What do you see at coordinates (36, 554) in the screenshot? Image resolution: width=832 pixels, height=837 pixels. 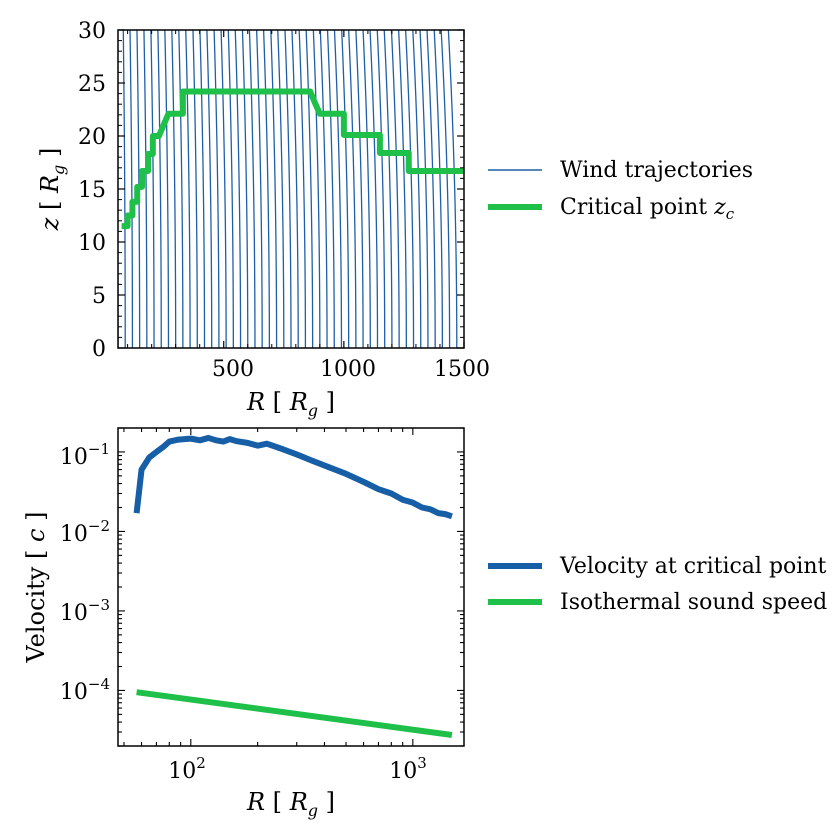 I see `bottom-ylabel-open: [` at bounding box center [36, 554].